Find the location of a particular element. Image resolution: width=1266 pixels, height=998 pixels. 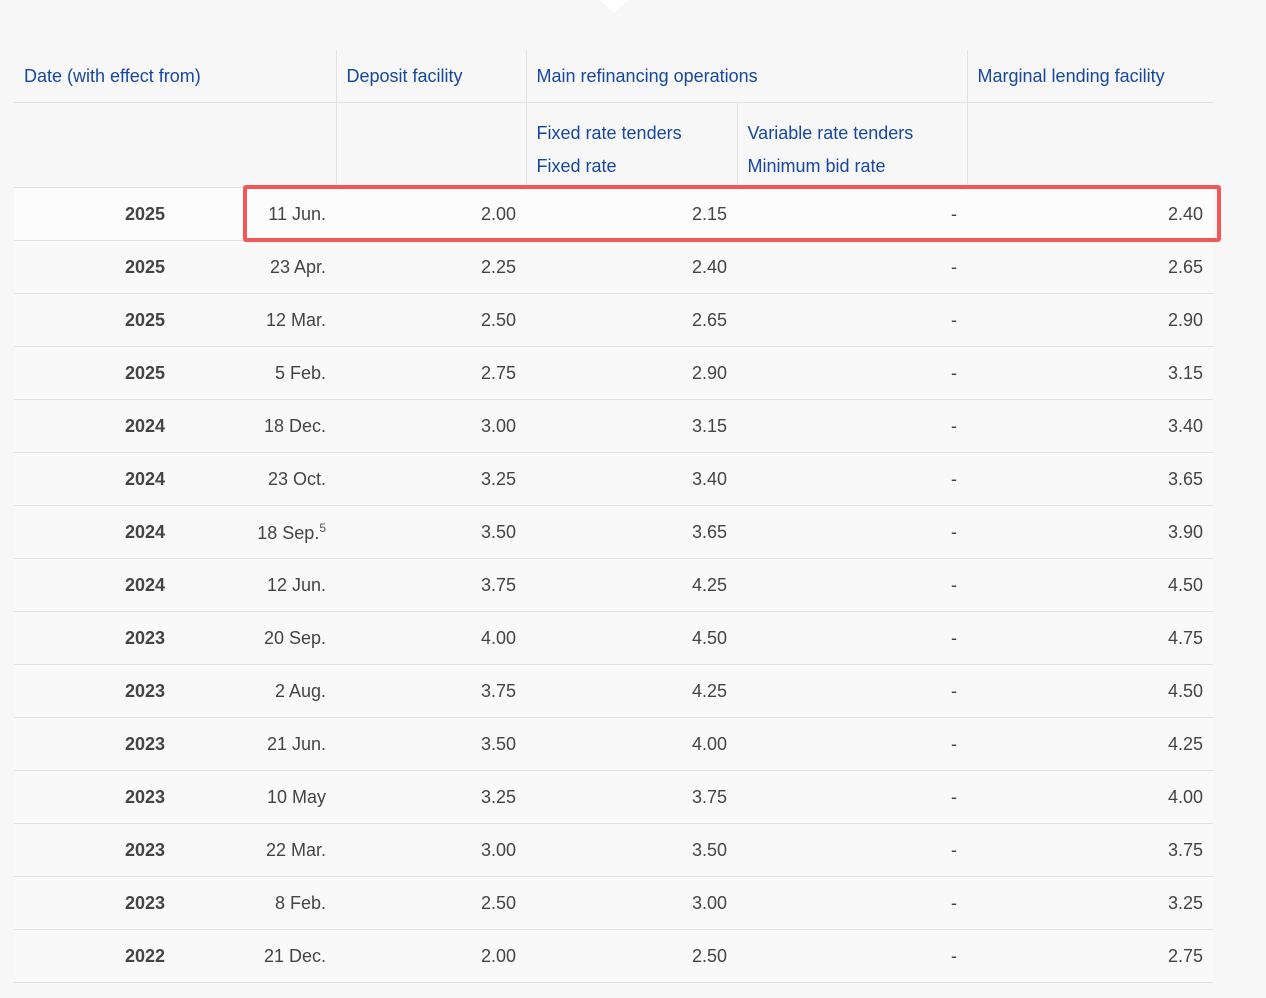

date-cell: 20 Sep. is located at coordinates (261, 638).